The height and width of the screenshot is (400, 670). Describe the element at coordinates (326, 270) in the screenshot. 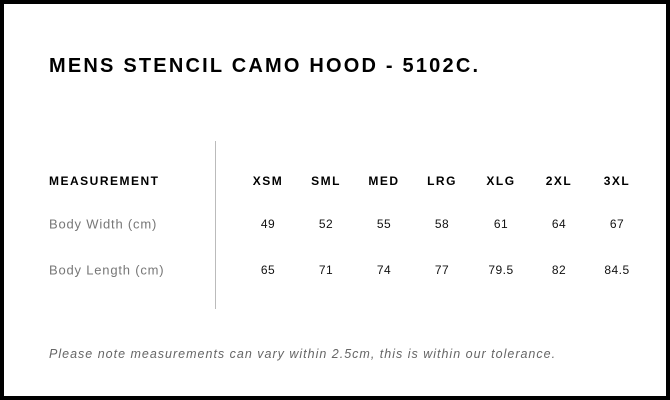

I see `table-cell: 71` at that location.